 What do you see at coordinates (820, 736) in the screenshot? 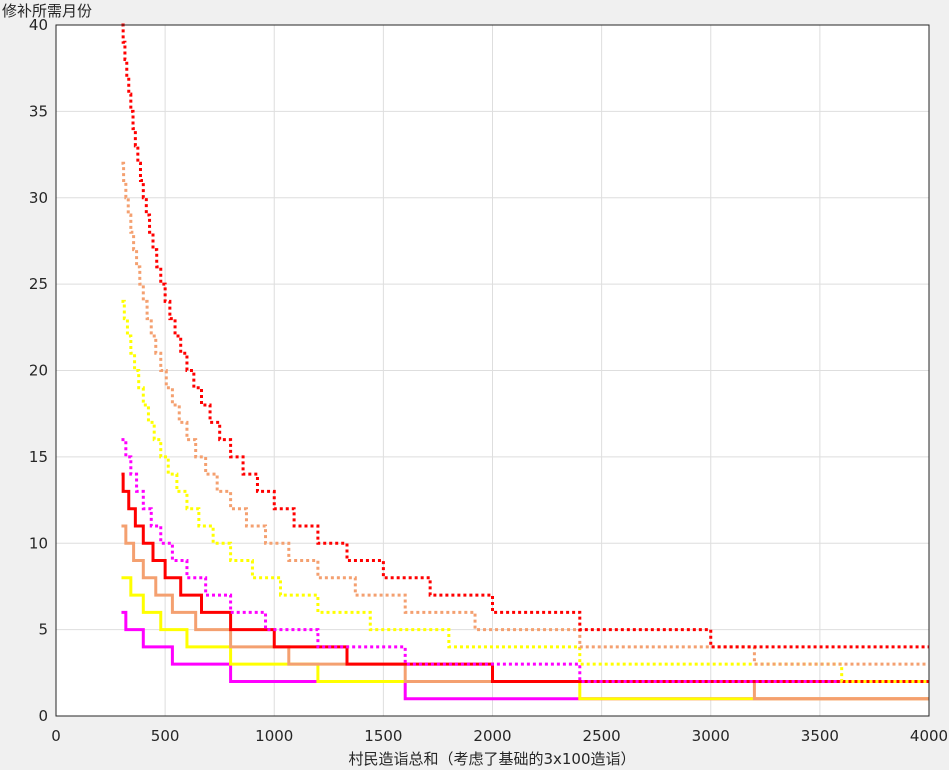
I see `x-tick-label: 3500` at bounding box center [820, 736].